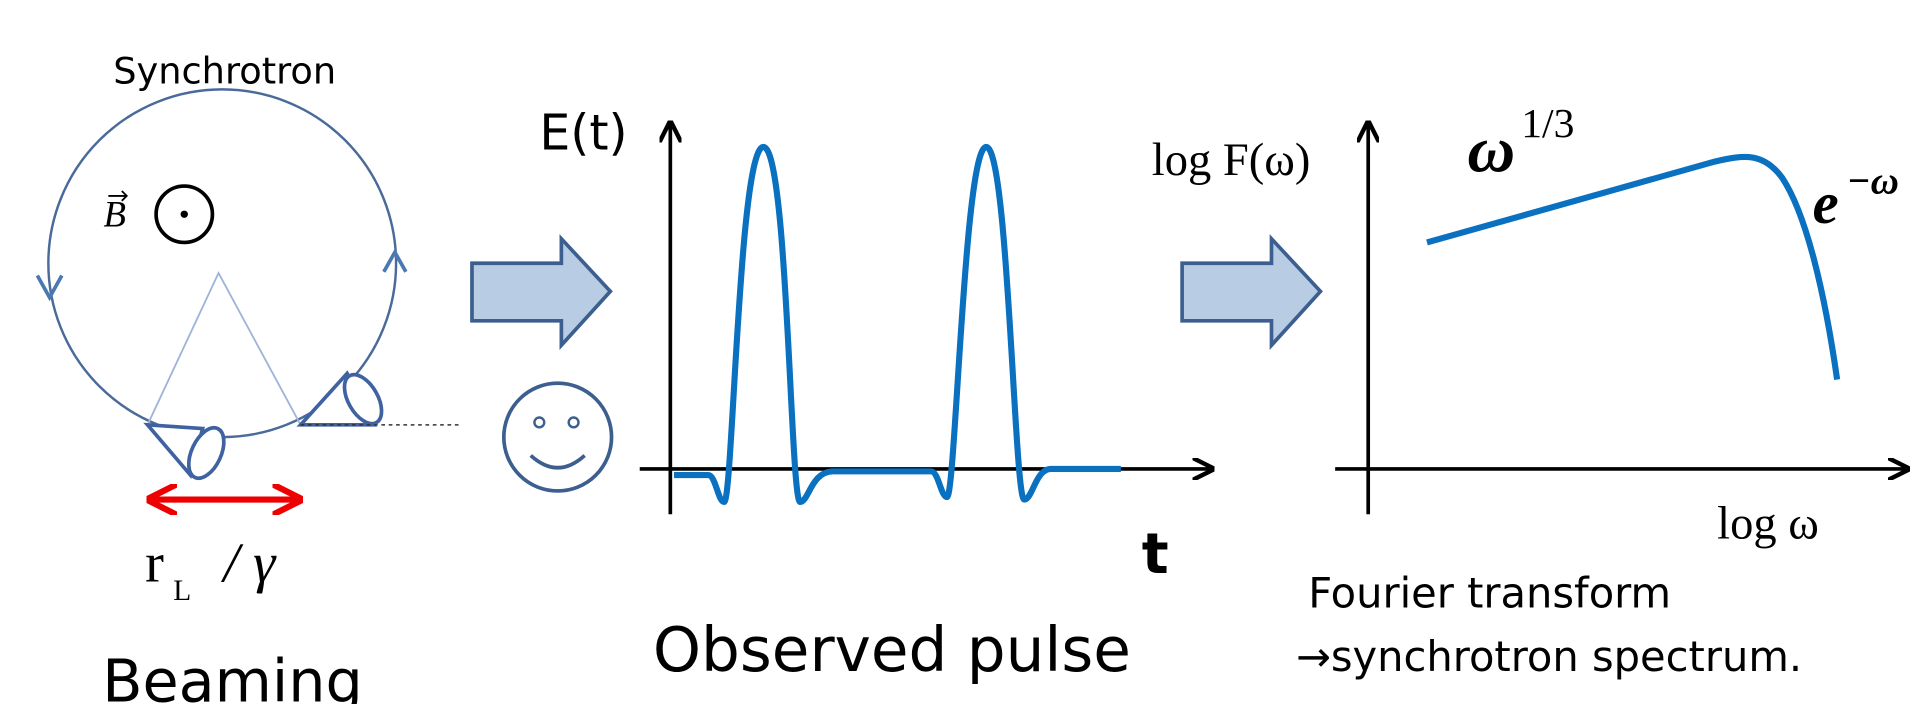 The height and width of the screenshot is (704, 1921). What do you see at coordinates (1826, 203) in the screenshot?
I see `high-base: e` at bounding box center [1826, 203].